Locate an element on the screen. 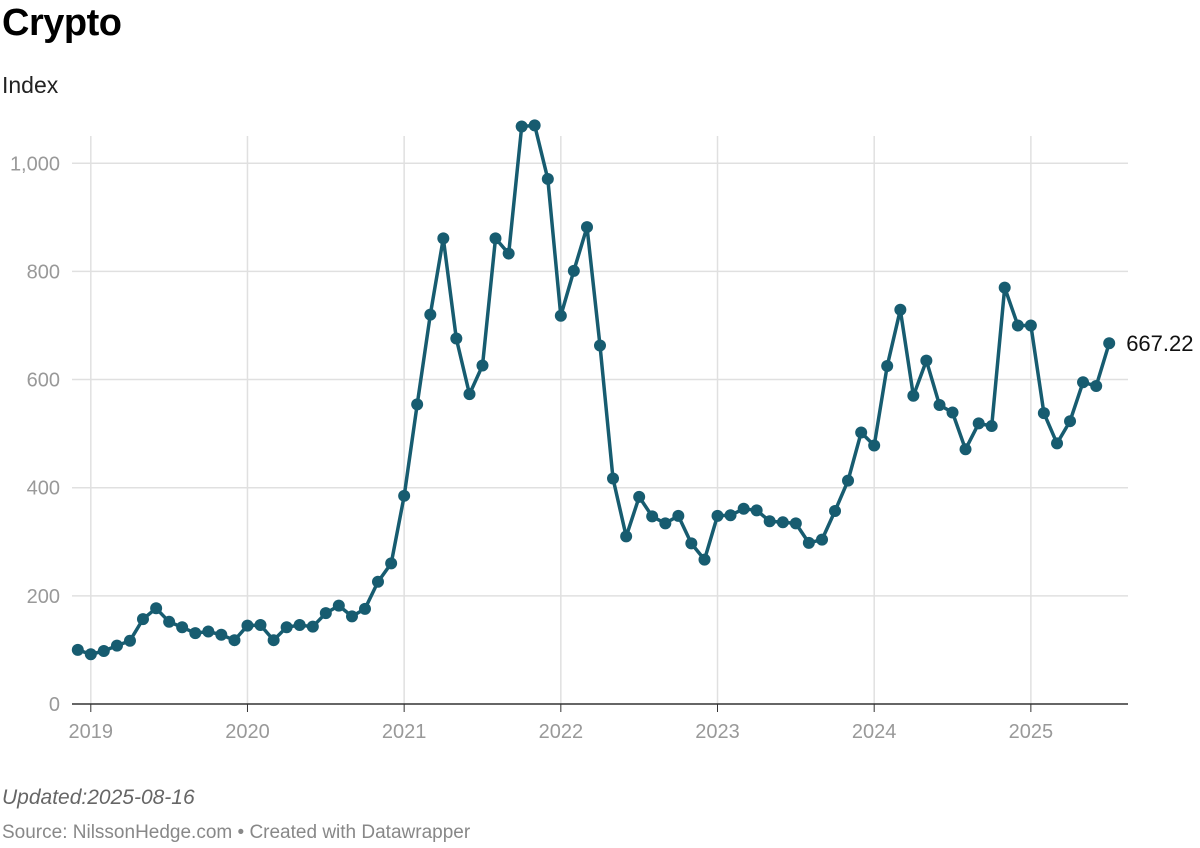 This screenshot has width=1200, height=848. y-tick-label: 600 is located at coordinates (43, 381).